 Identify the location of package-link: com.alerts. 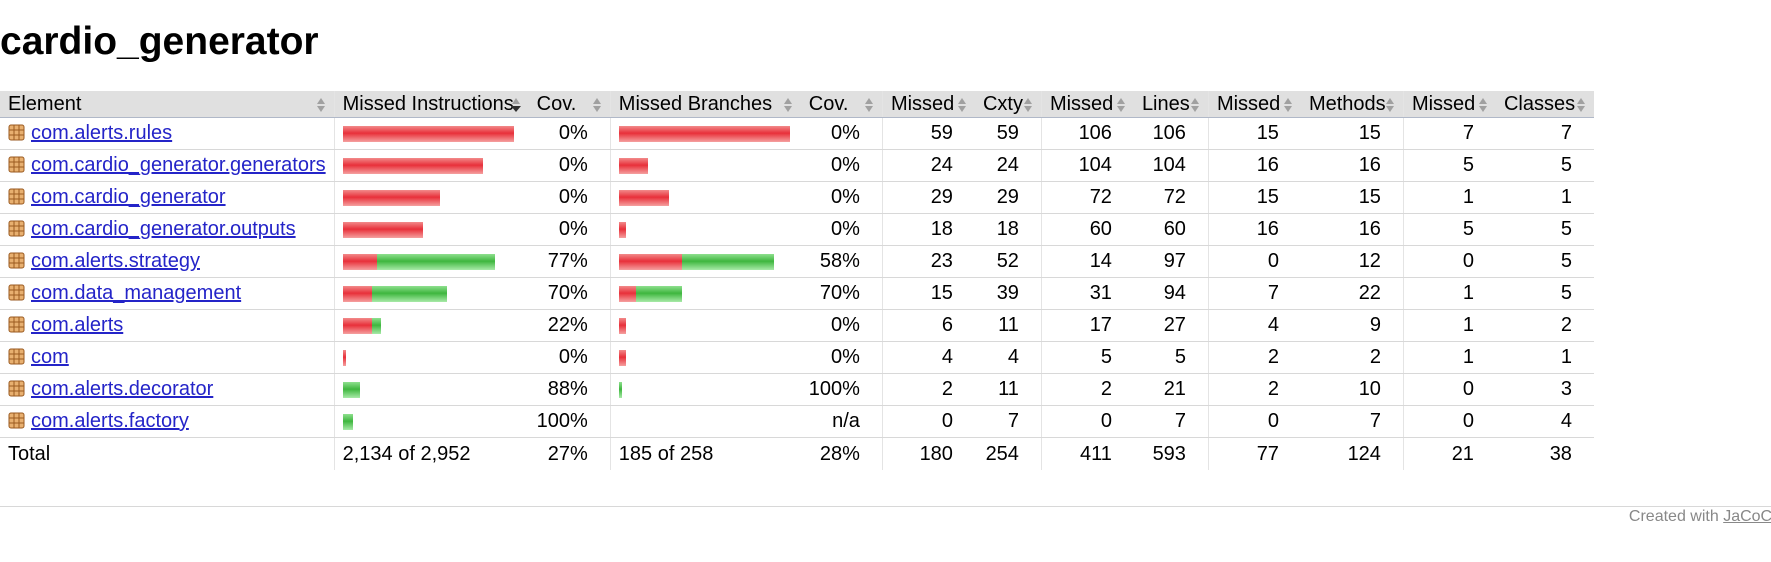
(77, 325).